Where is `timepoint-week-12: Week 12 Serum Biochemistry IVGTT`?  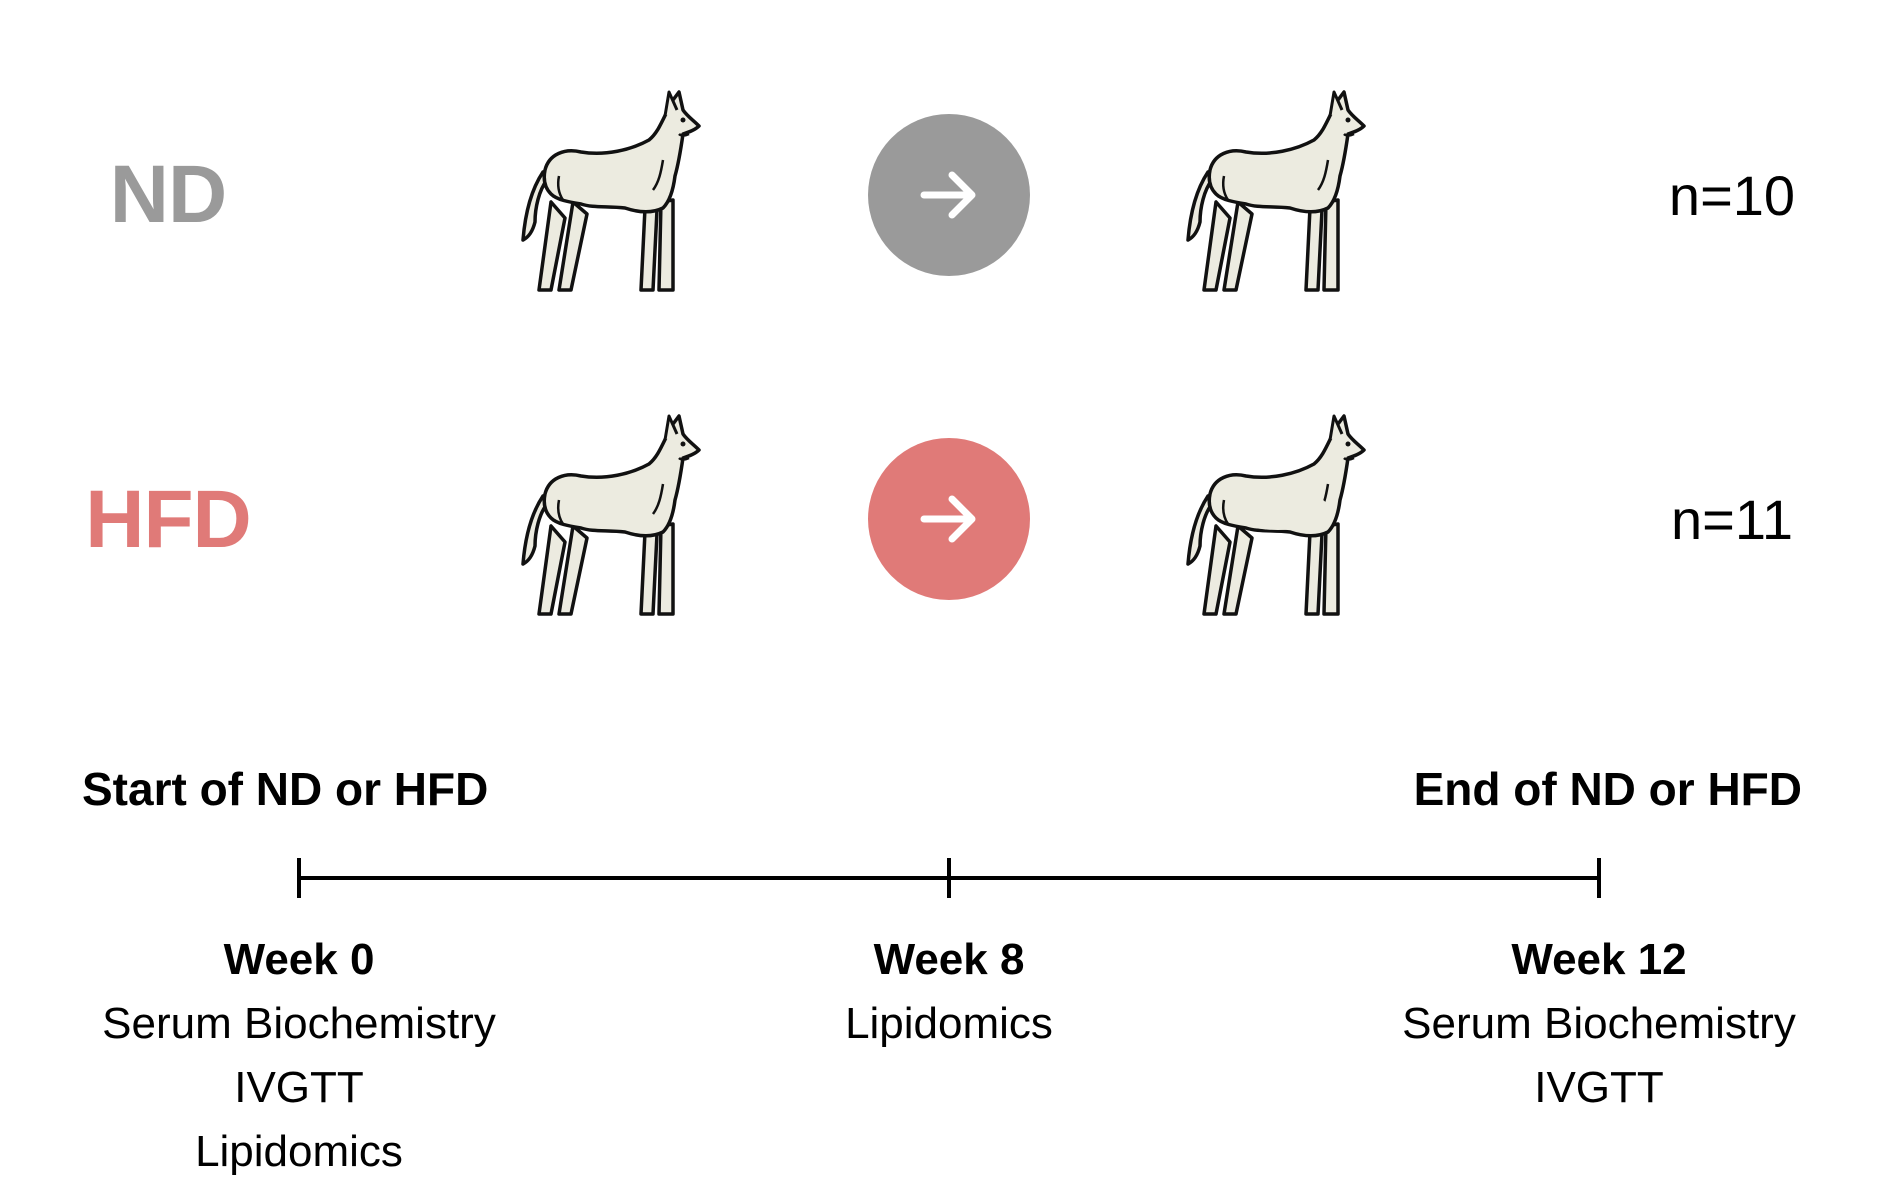
timepoint-week-12: Week 12 Serum Biochemistry IVGTT is located at coordinates (1599, 1024).